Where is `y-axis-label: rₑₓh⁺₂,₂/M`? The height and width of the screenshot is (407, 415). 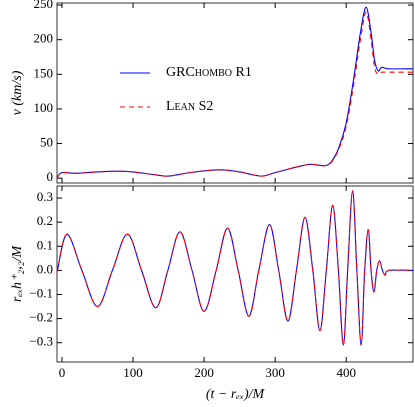 y-axis-label: rₑₓh⁺₂,₂/M is located at coordinates (17, 274).